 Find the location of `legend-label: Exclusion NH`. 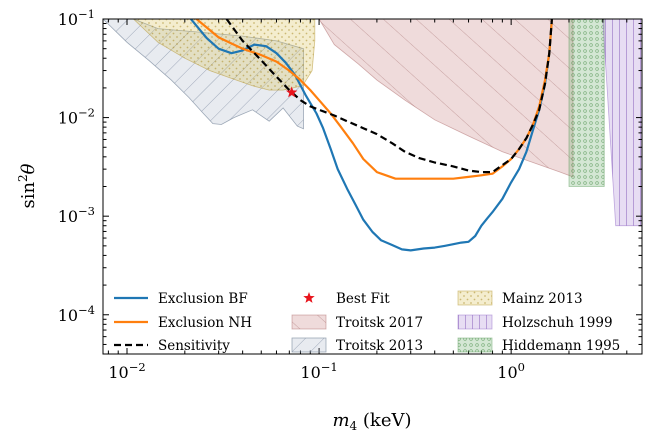

legend-label: Exclusion NH is located at coordinates (205, 323).